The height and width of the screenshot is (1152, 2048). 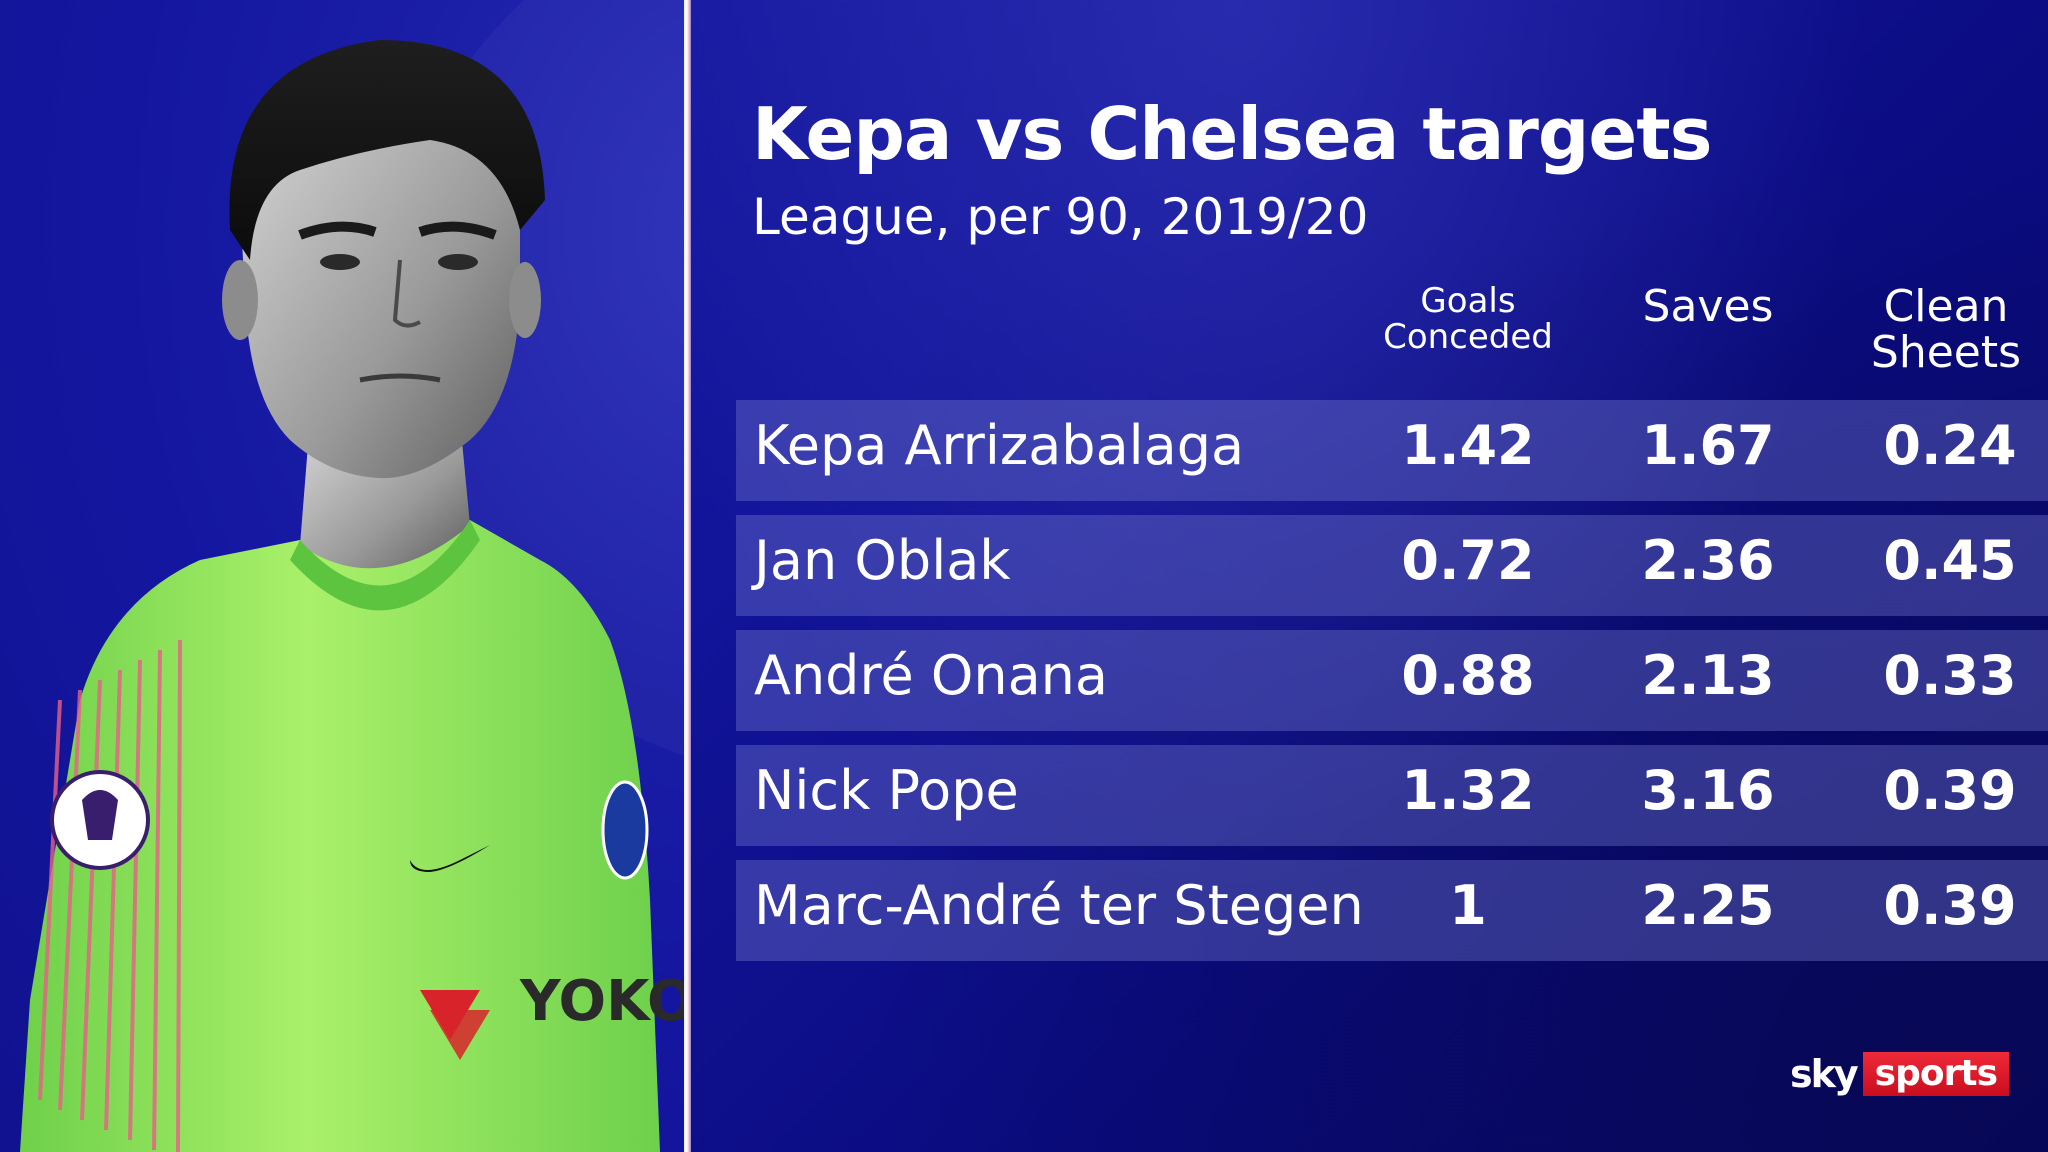 I want to click on graphic-title: Kepa vs Chelsea targets, so click(x=1232, y=134).